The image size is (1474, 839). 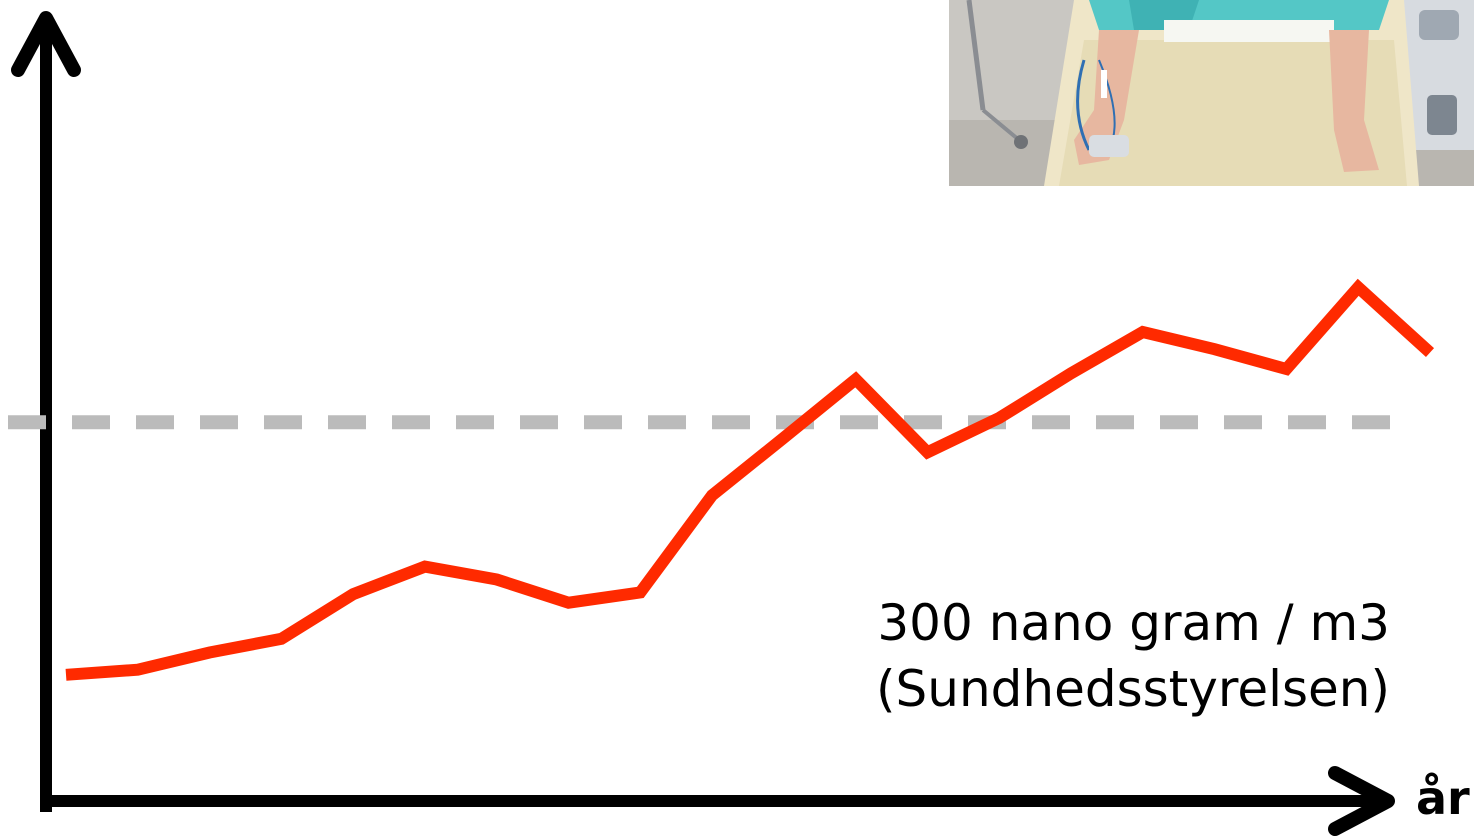 I want to click on threshold-label-line1: 300 nano gram / m3, so click(x=1133, y=623).